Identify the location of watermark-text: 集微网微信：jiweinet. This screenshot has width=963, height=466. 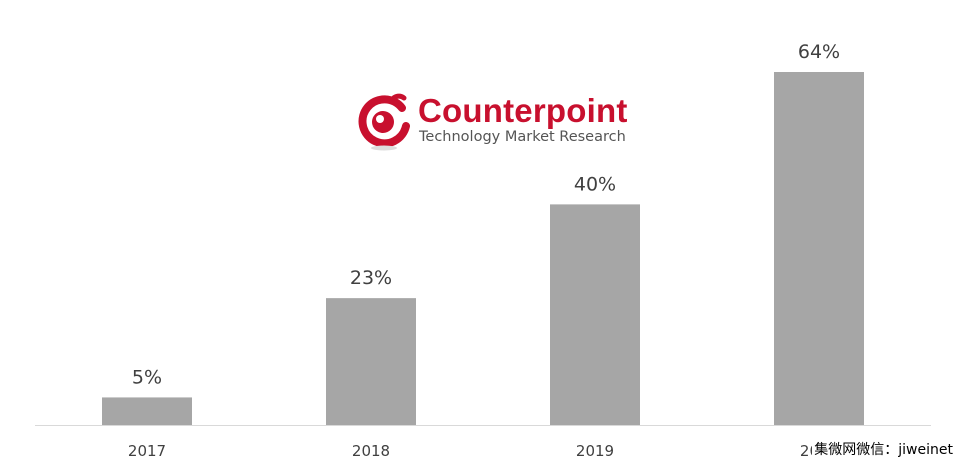
(883, 449).